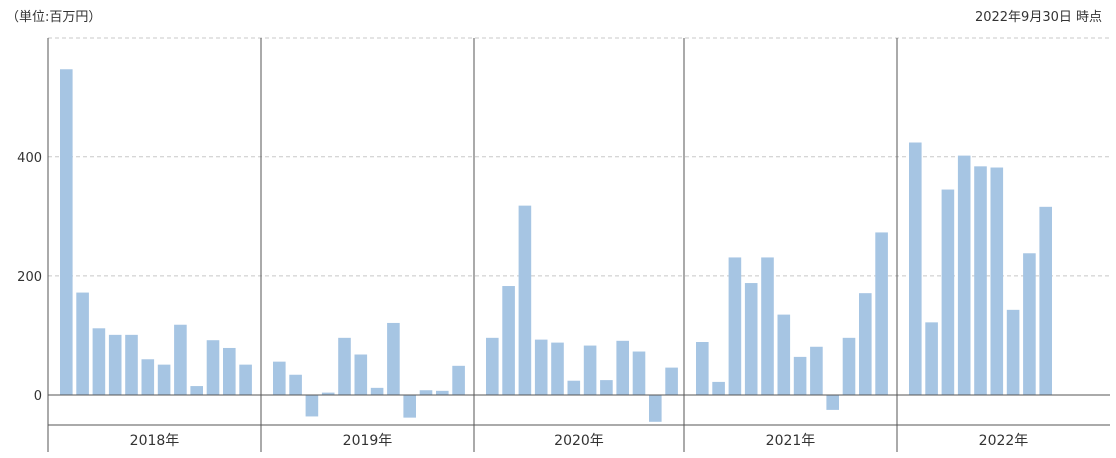 Image resolution: width=1116 pixels, height=458 pixels. Describe the element at coordinates (29, 158) in the screenshot. I see `y-tick-label: 400` at that location.